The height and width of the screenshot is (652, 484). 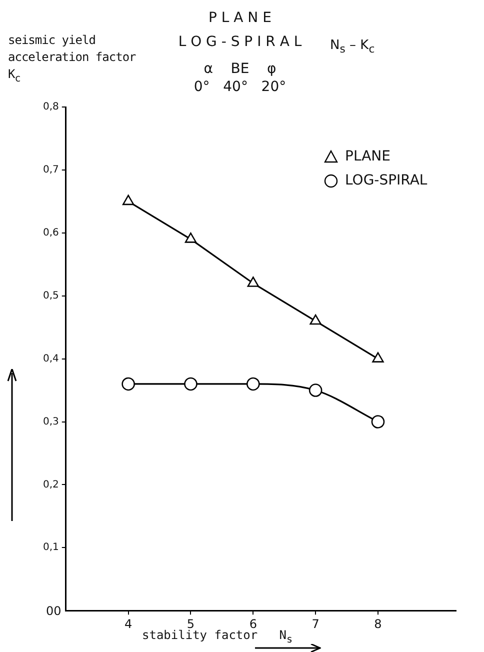 I want to click on x-axis-title: stability factor N$_{s}$, so click(x=217, y=637).